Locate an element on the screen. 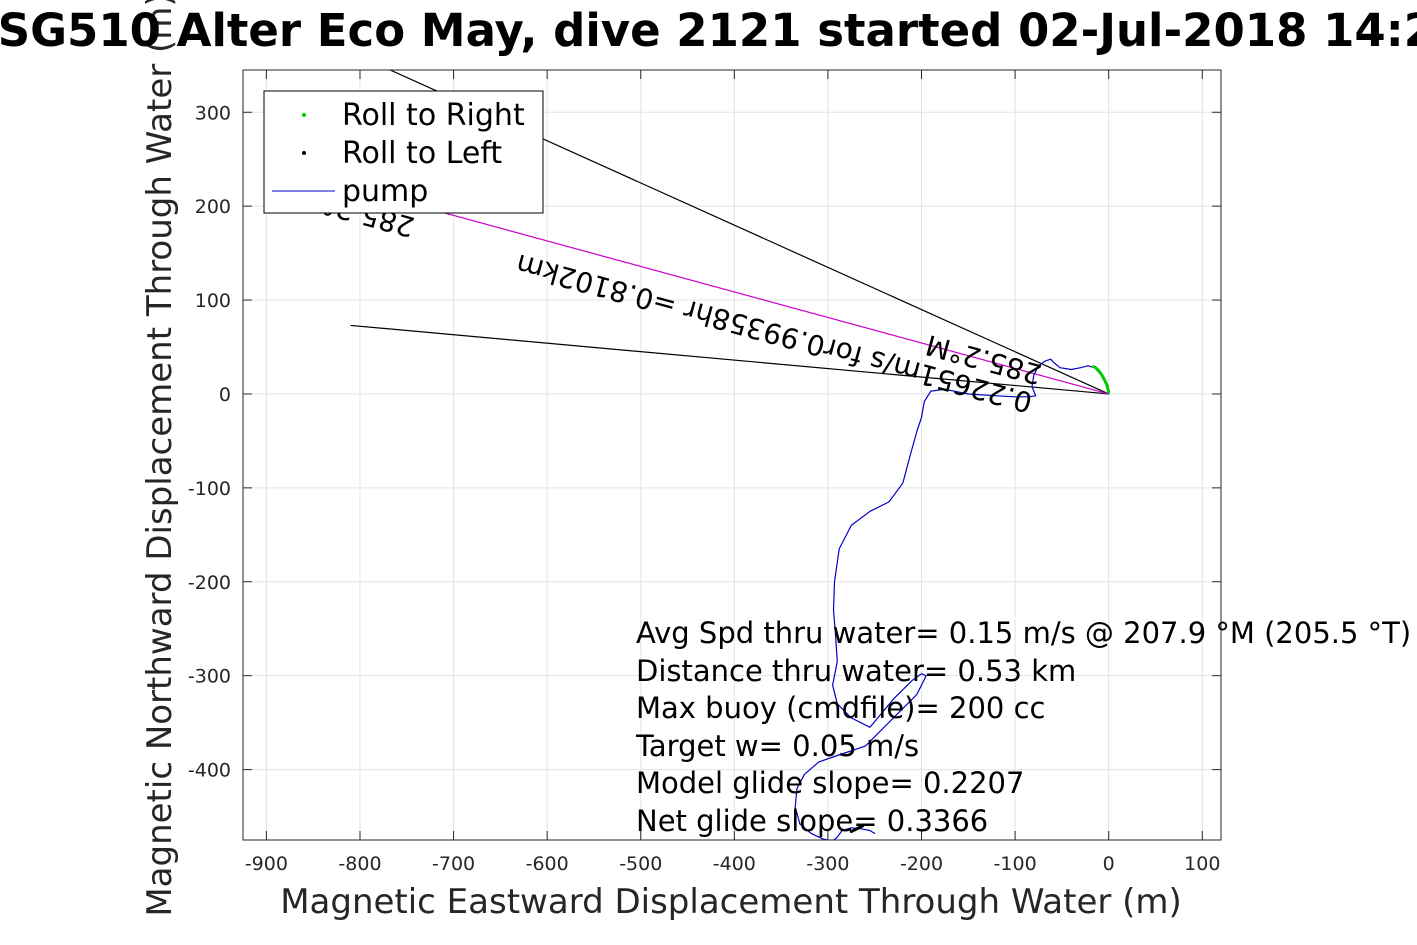  roll-right-track is located at coordinates (1101, 379).